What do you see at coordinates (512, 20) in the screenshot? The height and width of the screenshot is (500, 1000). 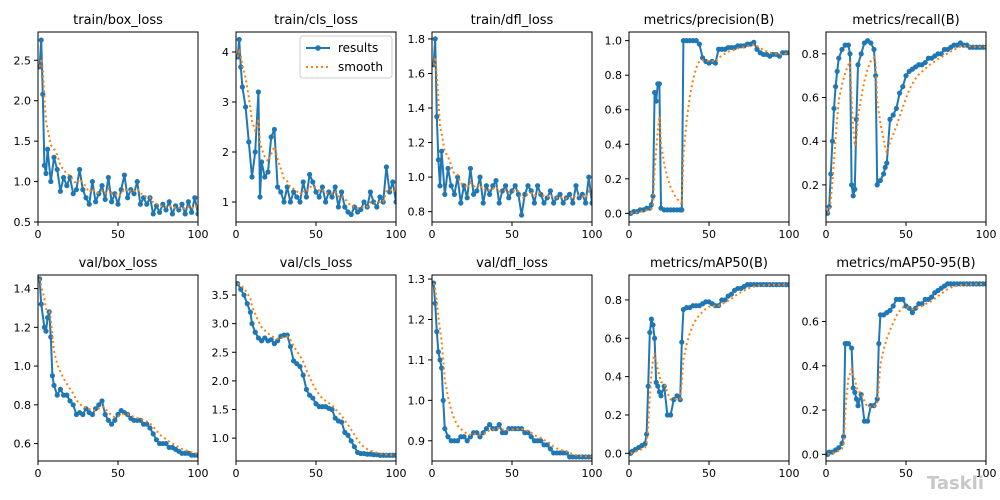 I see `chart-title: train/dfl_loss` at bounding box center [512, 20].